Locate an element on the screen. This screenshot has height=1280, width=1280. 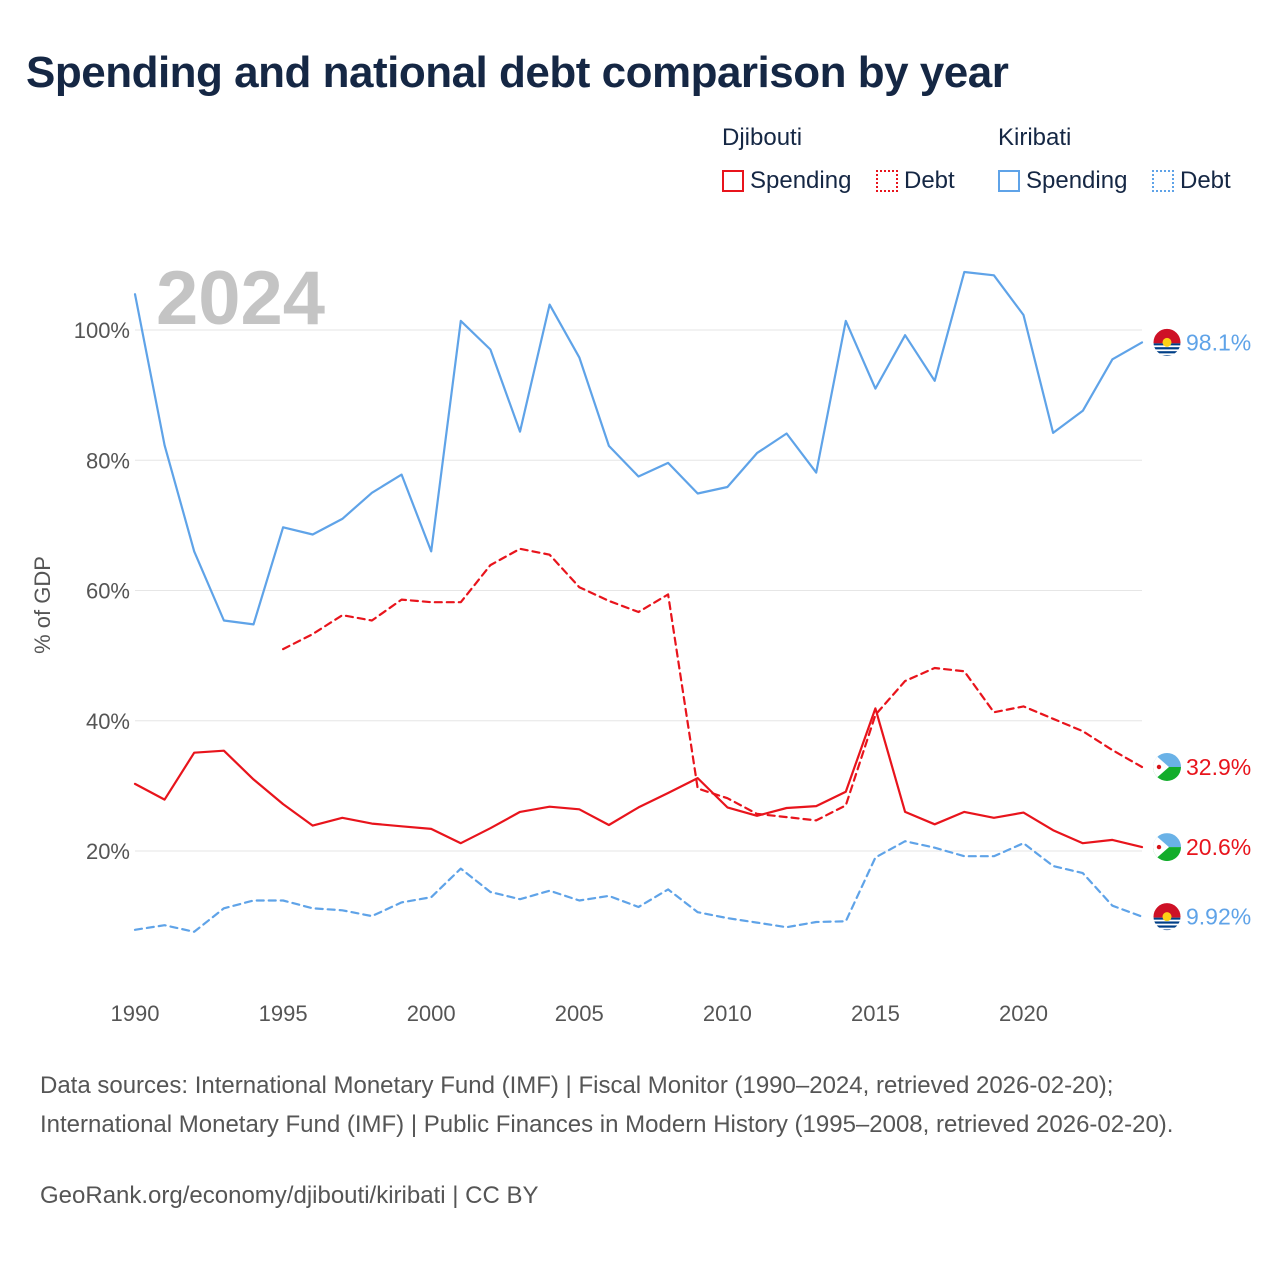
legend-group-kiribati: Kiribati is located at coordinates (1035, 137).